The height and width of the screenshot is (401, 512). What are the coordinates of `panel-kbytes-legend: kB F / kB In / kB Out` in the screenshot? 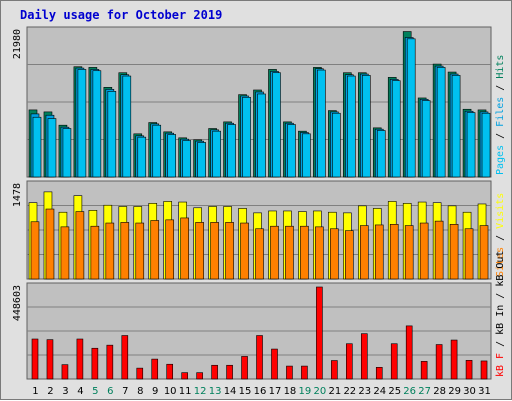 It's located at (500, 314).